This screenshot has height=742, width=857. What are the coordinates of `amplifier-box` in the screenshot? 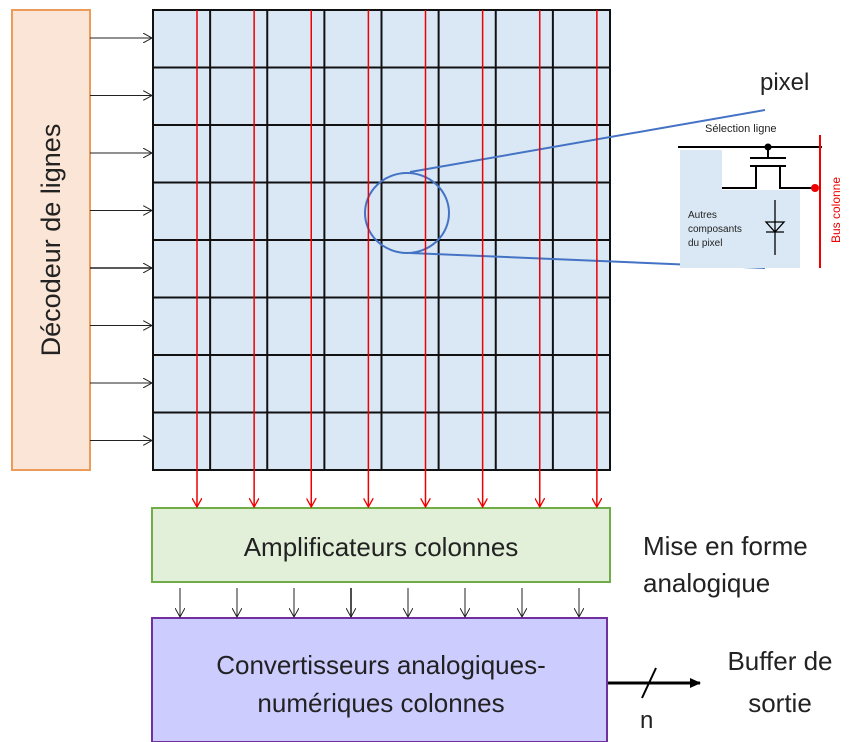 It's located at (381, 545).